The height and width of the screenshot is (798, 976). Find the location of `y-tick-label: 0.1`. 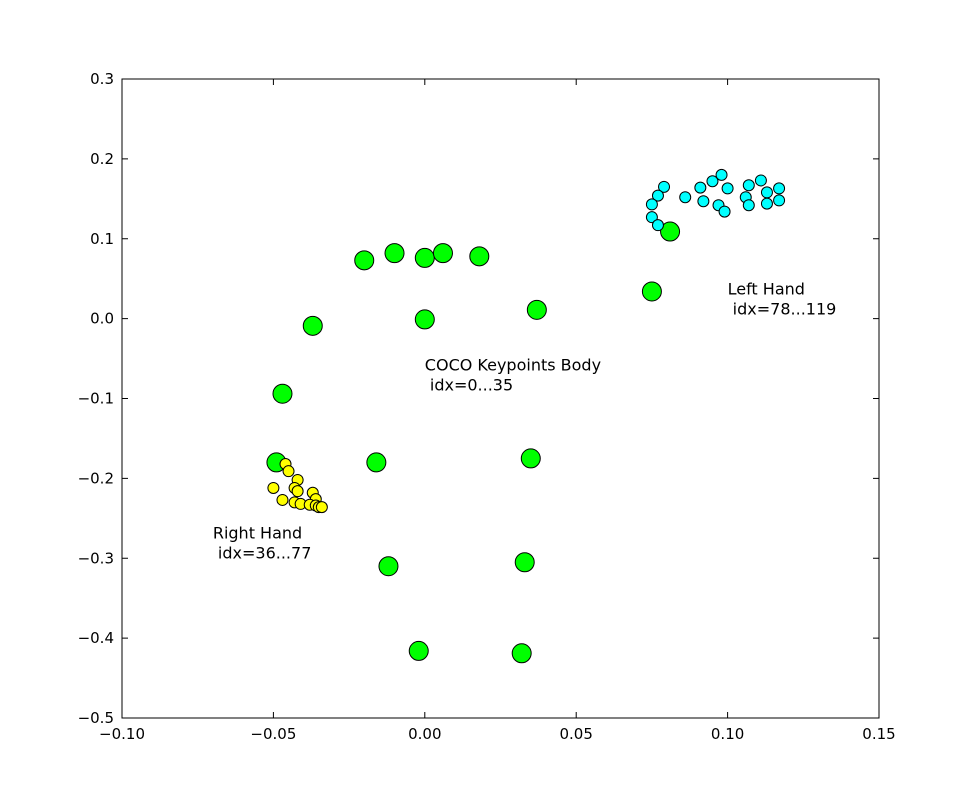

y-tick-label: 0.1 is located at coordinates (102, 239).